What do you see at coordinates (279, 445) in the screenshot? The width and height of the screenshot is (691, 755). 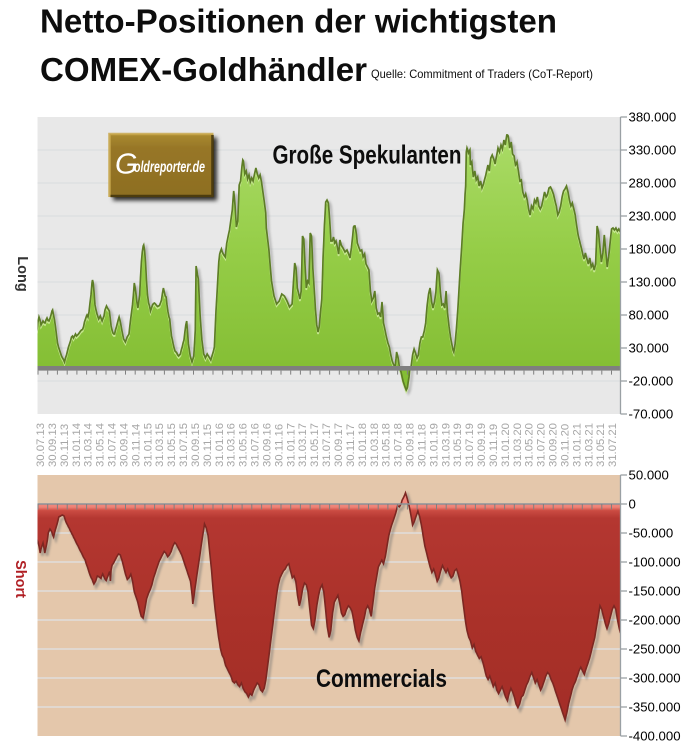 I see `svg-text: 30.11.16` at bounding box center [279, 445].